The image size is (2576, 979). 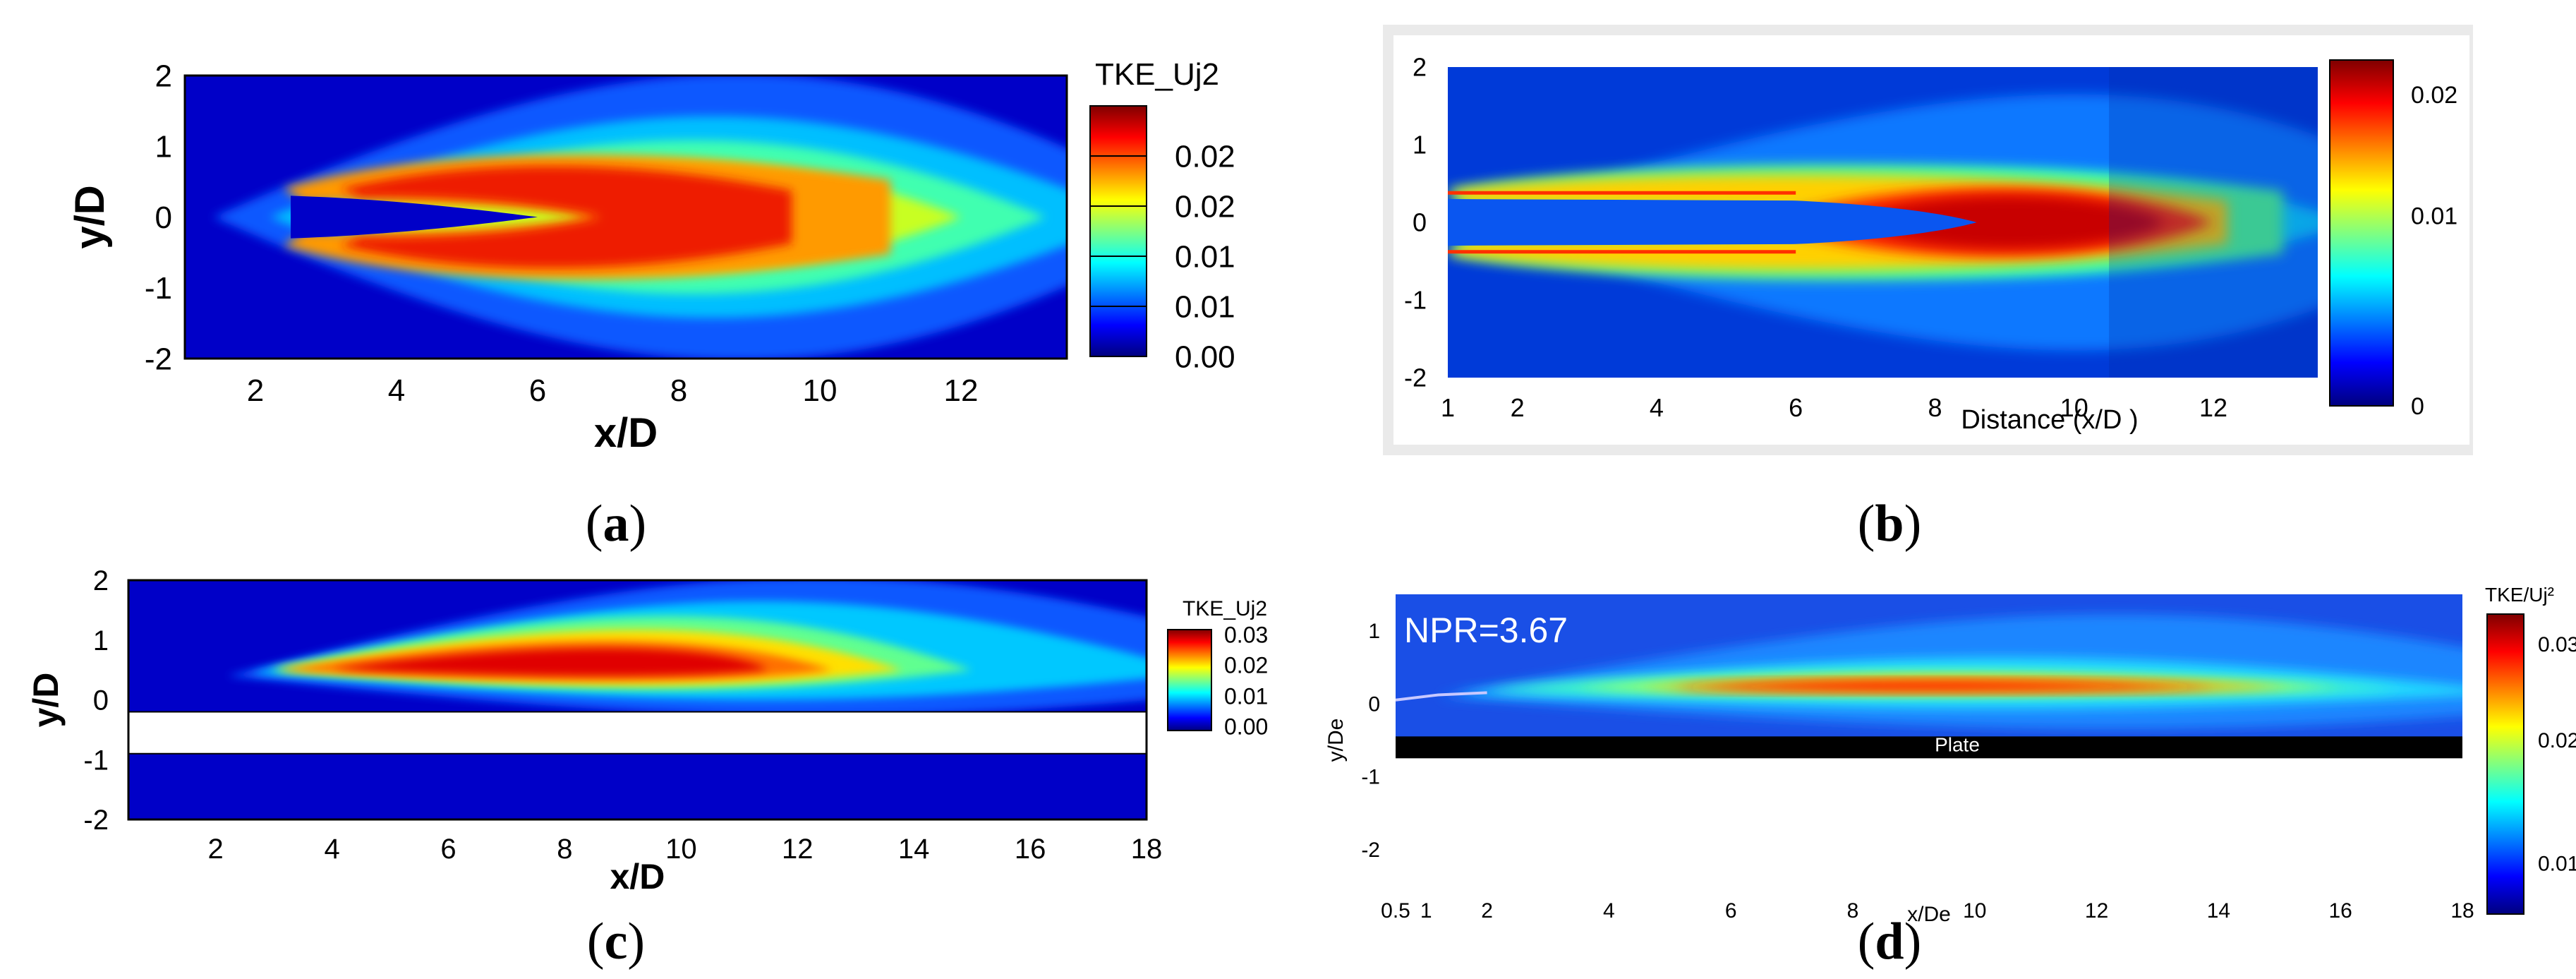 What do you see at coordinates (616, 942) in the screenshot?
I see `caption-c: (c)` at bounding box center [616, 942].